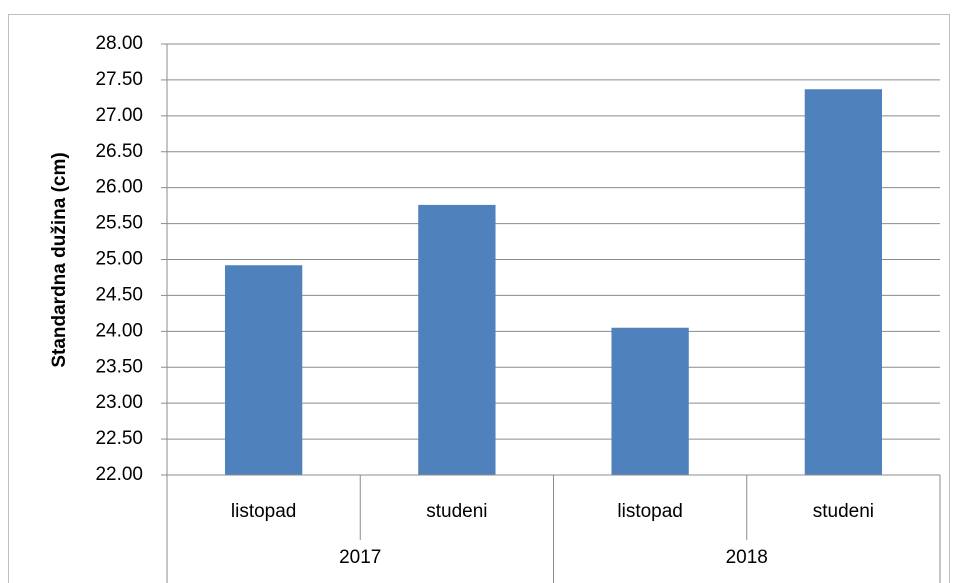  Describe the element at coordinates (119, 43) in the screenshot. I see `y-tick-label: 28.00` at that location.